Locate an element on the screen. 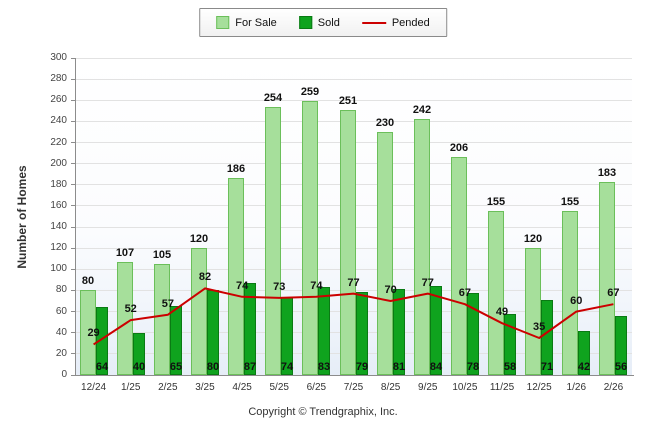  sold-value-label: 64 is located at coordinates (102, 367).